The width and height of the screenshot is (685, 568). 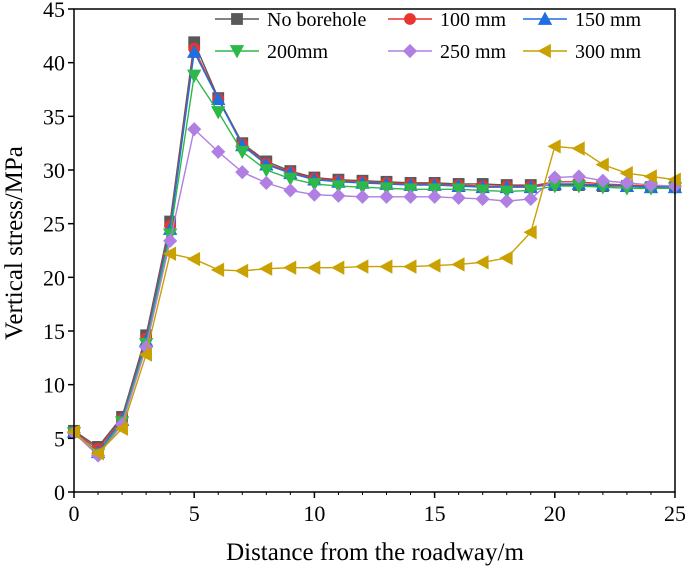 I want to click on y-tick-label: 35, so click(x=54, y=116).